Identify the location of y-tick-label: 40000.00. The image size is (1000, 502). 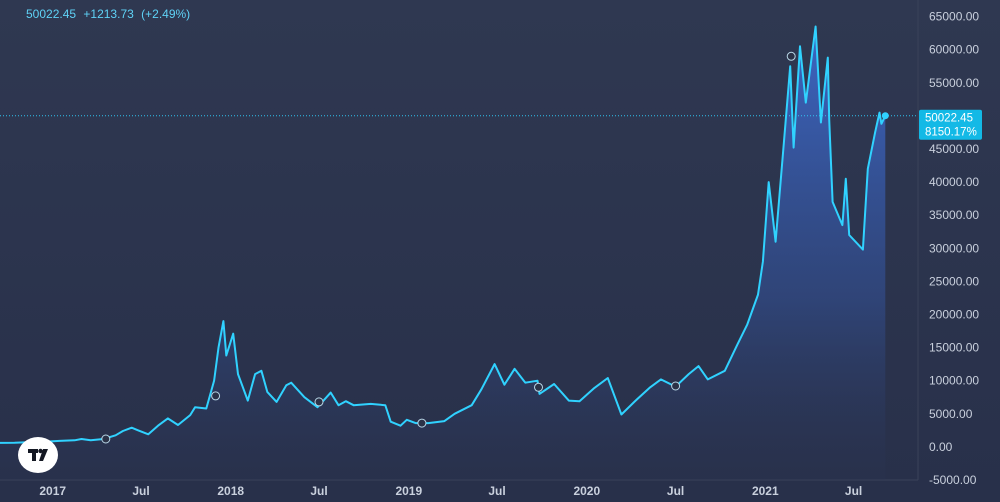
(954, 182).